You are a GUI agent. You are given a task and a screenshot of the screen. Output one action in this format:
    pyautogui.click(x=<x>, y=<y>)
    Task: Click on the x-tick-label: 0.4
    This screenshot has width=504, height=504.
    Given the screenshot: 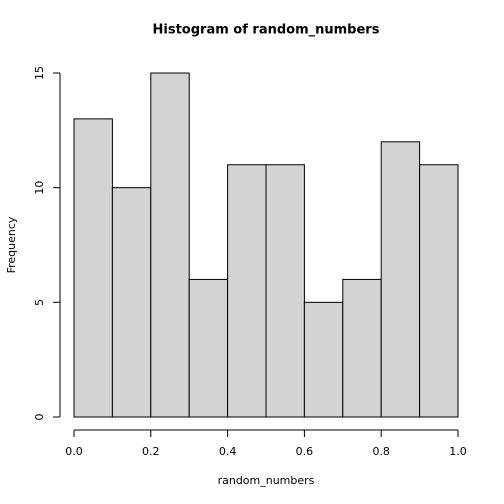 What is the action you would take?
    pyautogui.click(x=228, y=451)
    